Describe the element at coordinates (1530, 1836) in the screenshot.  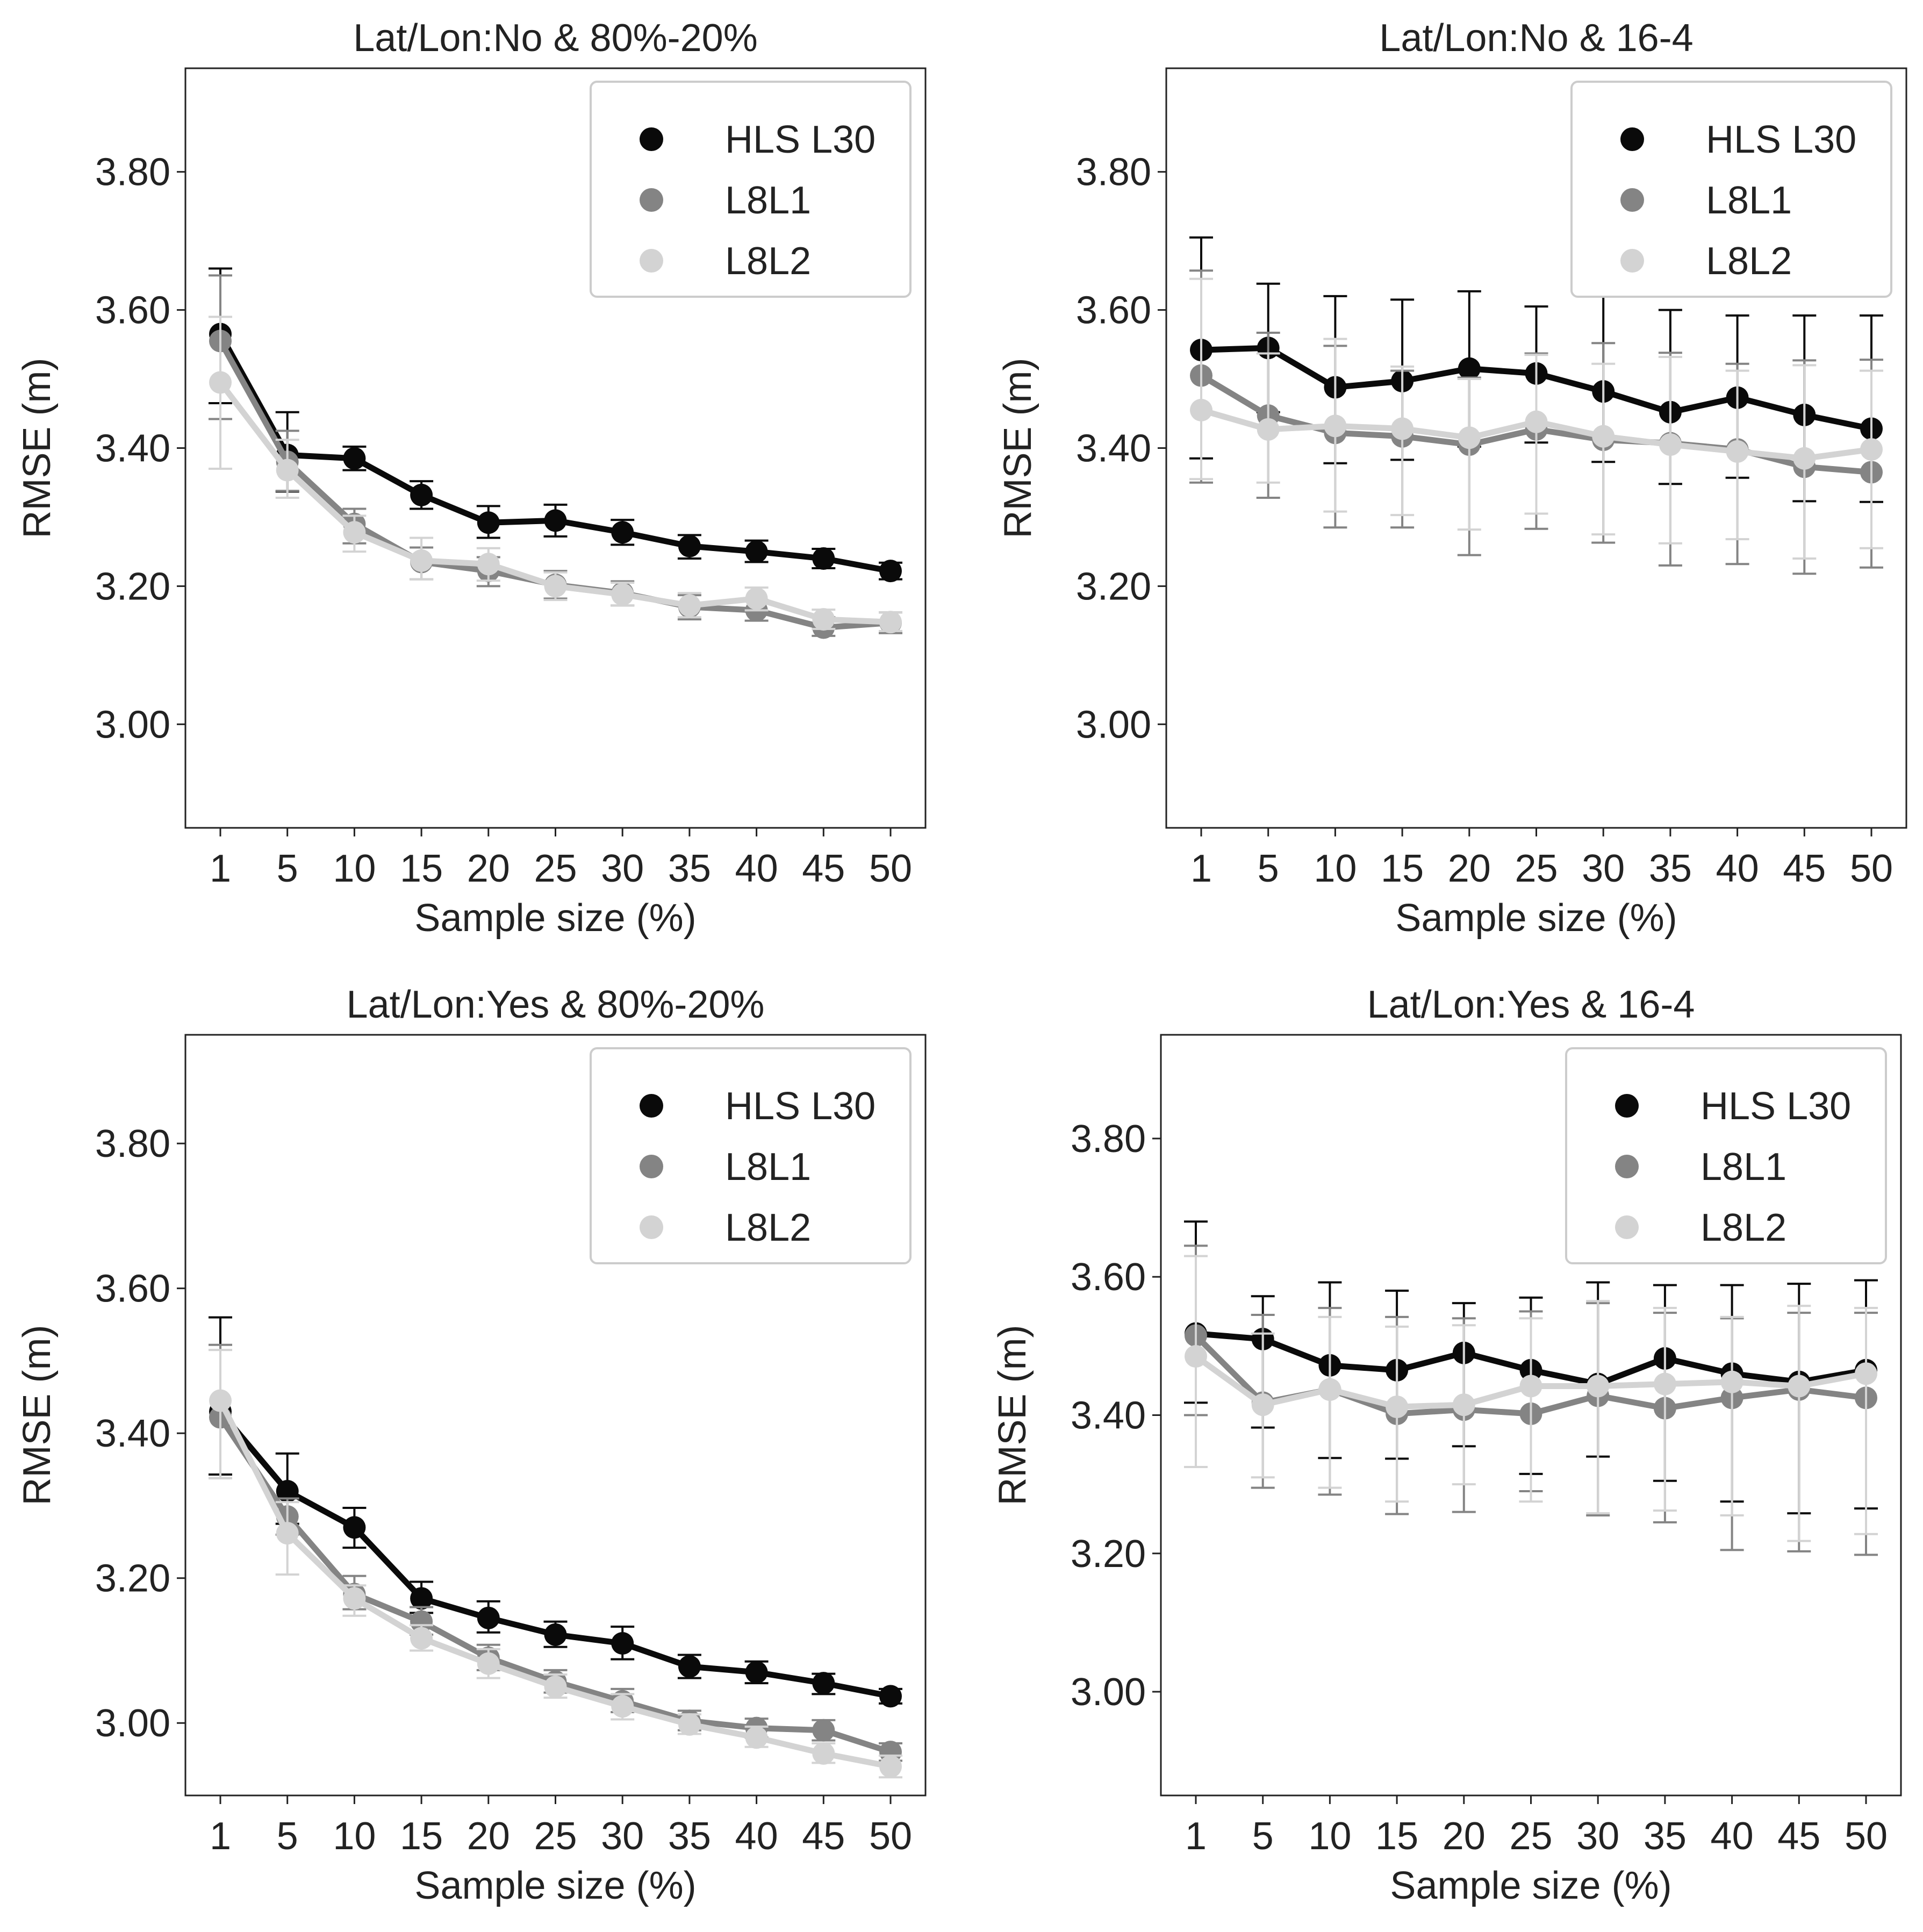
I see `x-tick-label: 25` at that location.